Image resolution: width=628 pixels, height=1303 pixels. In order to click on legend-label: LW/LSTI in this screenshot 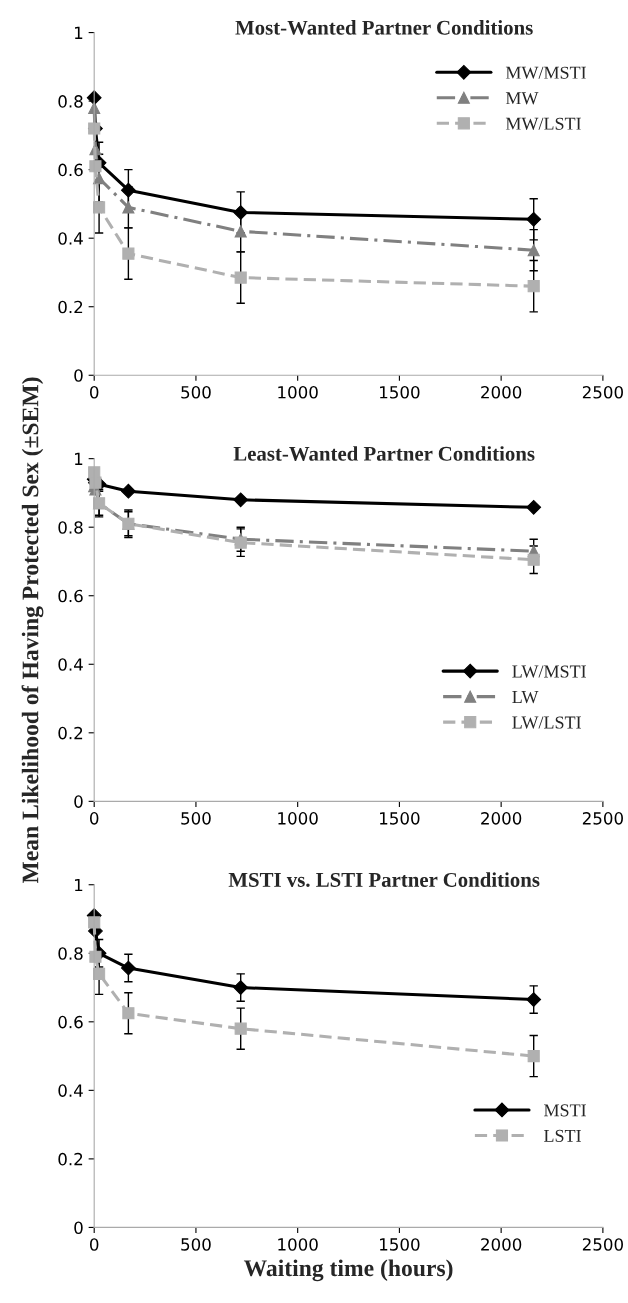, I will do `click(546, 722)`.